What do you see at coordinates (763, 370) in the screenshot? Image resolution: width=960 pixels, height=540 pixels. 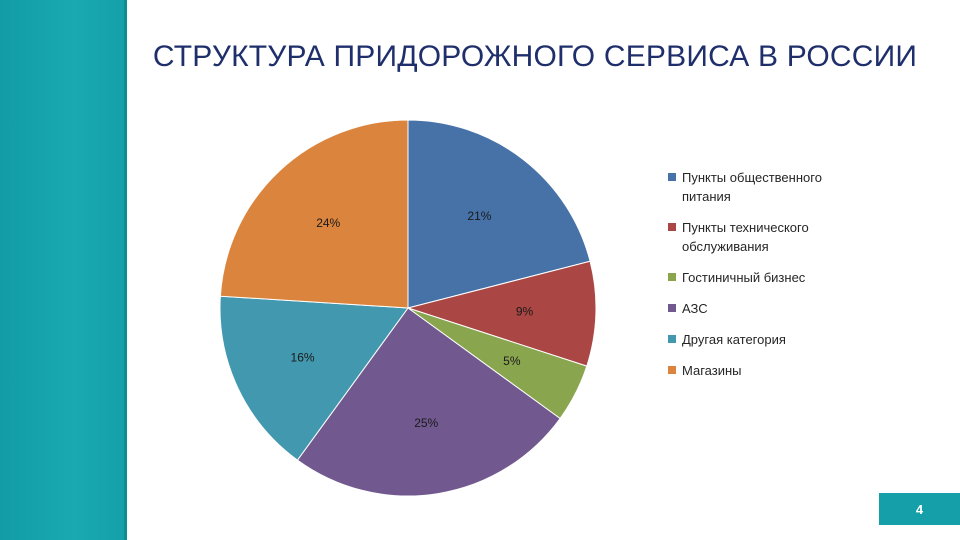 I see `legend-item: Магазины` at bounding box center [763, 370].